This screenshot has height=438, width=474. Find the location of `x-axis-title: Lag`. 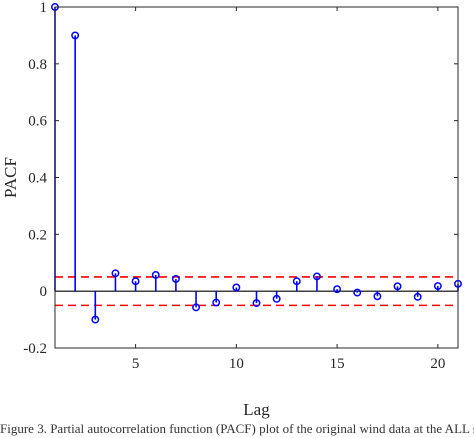

x-axis-title: Lag is located at coordinates (256, 409).